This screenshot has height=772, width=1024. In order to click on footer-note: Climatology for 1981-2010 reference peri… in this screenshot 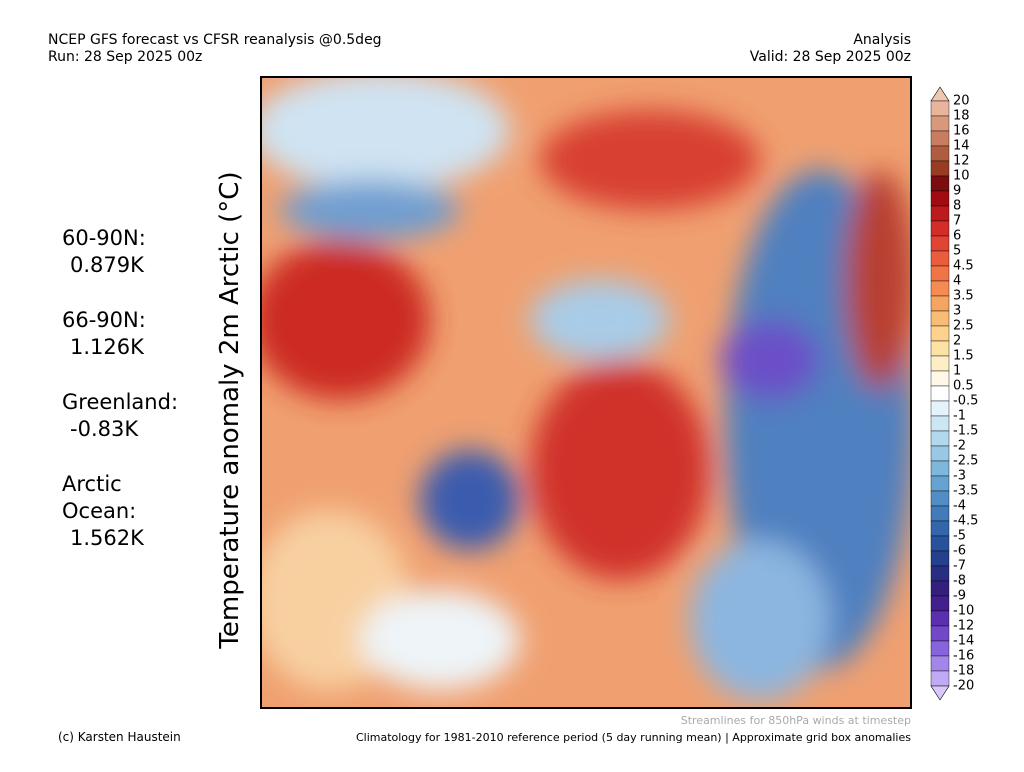, I will do `click(633, 737)`.